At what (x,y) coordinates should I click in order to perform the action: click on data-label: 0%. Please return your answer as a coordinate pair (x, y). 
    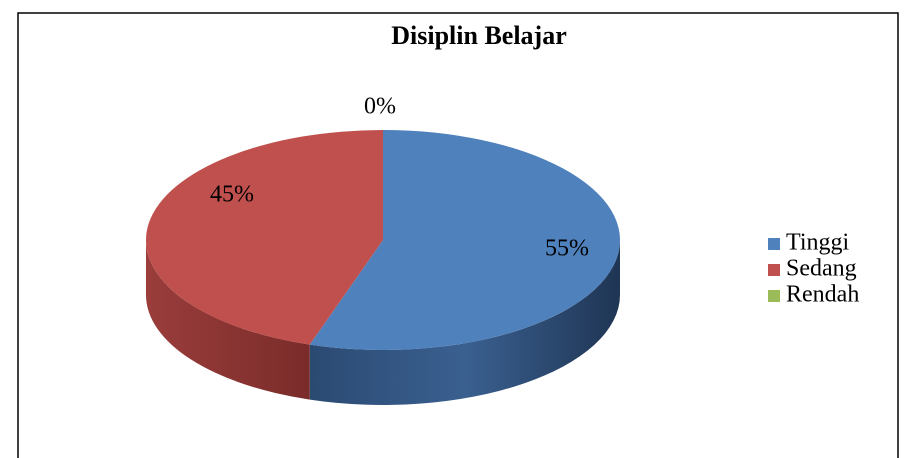
    Looking at the image, I should click on (380, 107).